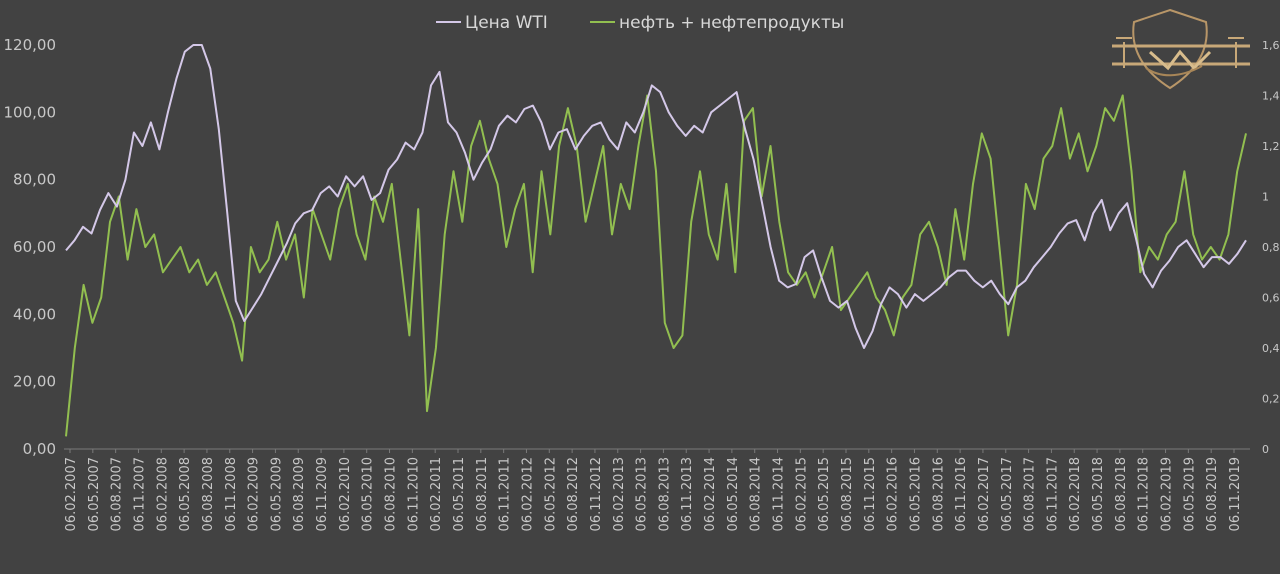  Describe the element at coordinates (299, 494) in the screenshot. I see `x-tick-label: 06.08.2009` at that location.